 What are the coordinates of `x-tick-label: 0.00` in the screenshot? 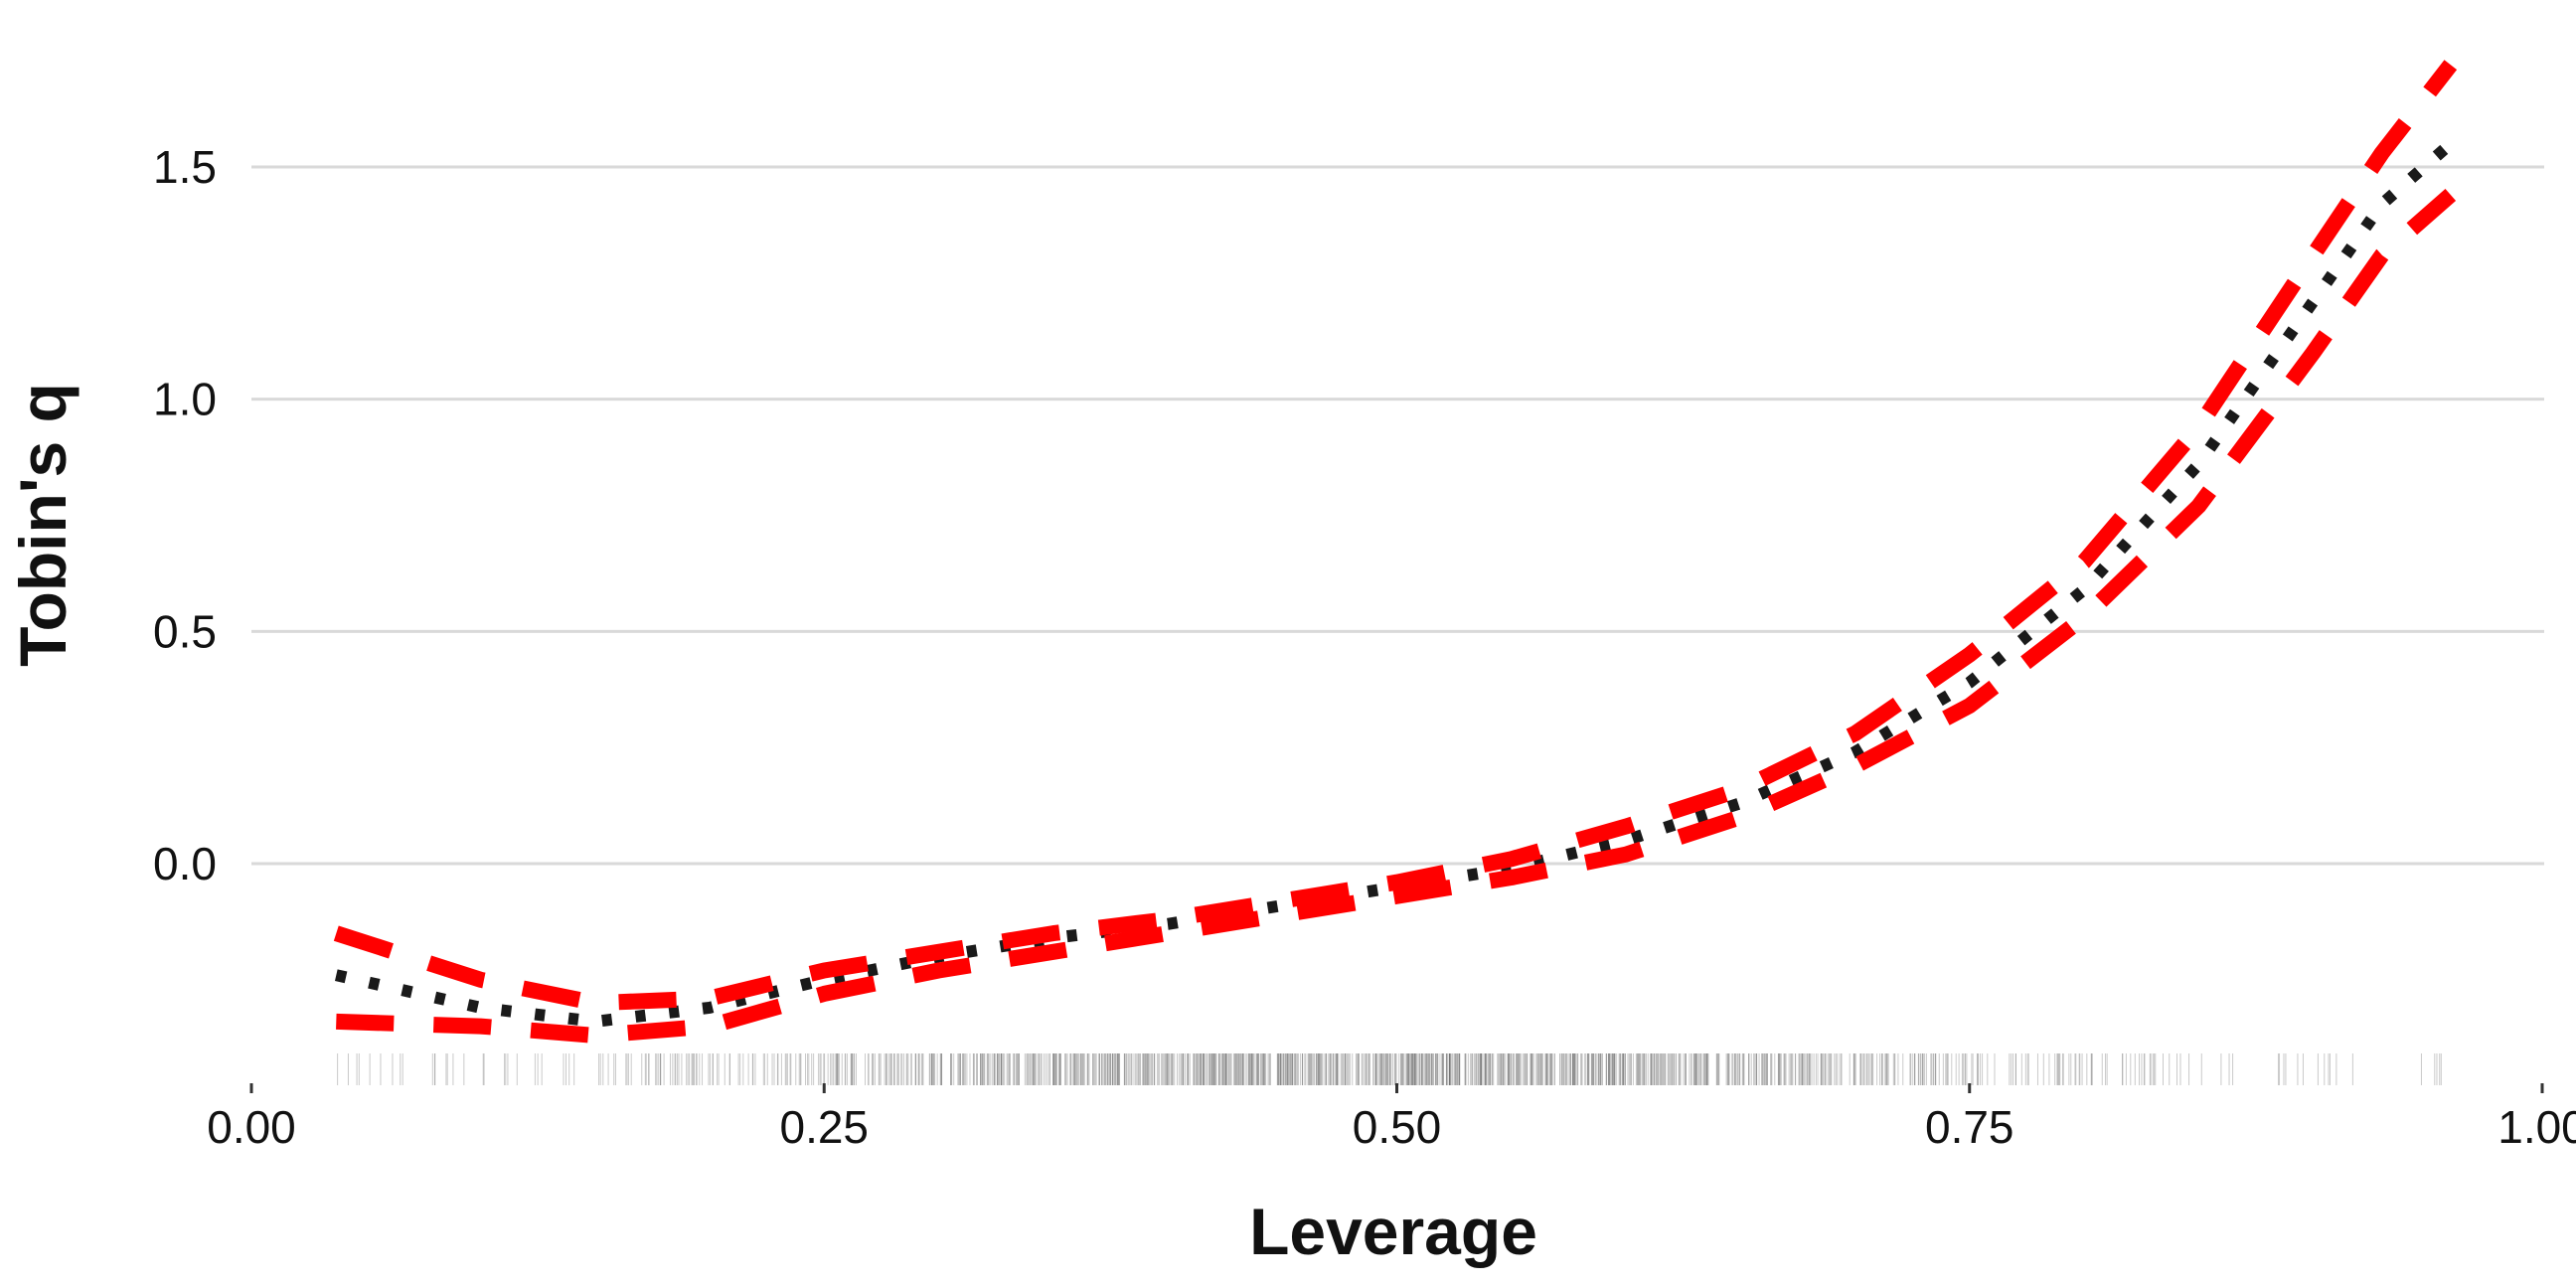 It's located at (251, 1127).